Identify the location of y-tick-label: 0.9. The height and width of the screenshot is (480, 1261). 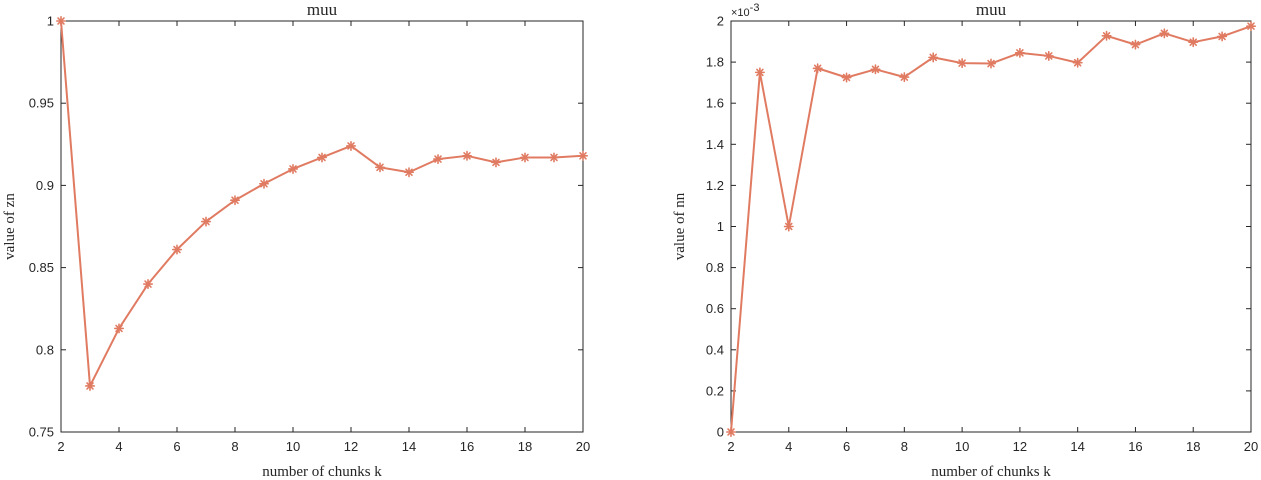
(45, 185).